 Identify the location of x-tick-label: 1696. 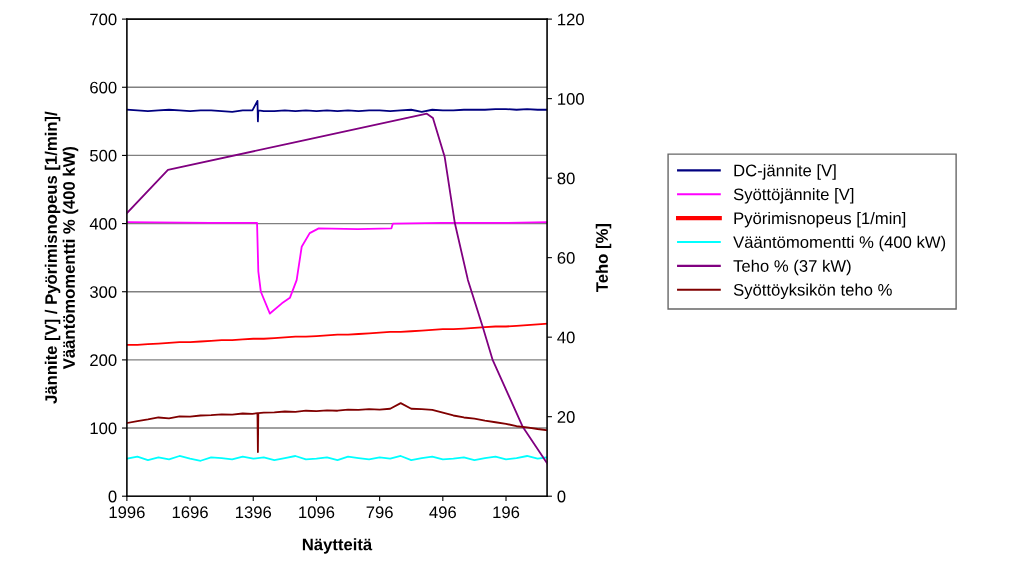
(190, 512).